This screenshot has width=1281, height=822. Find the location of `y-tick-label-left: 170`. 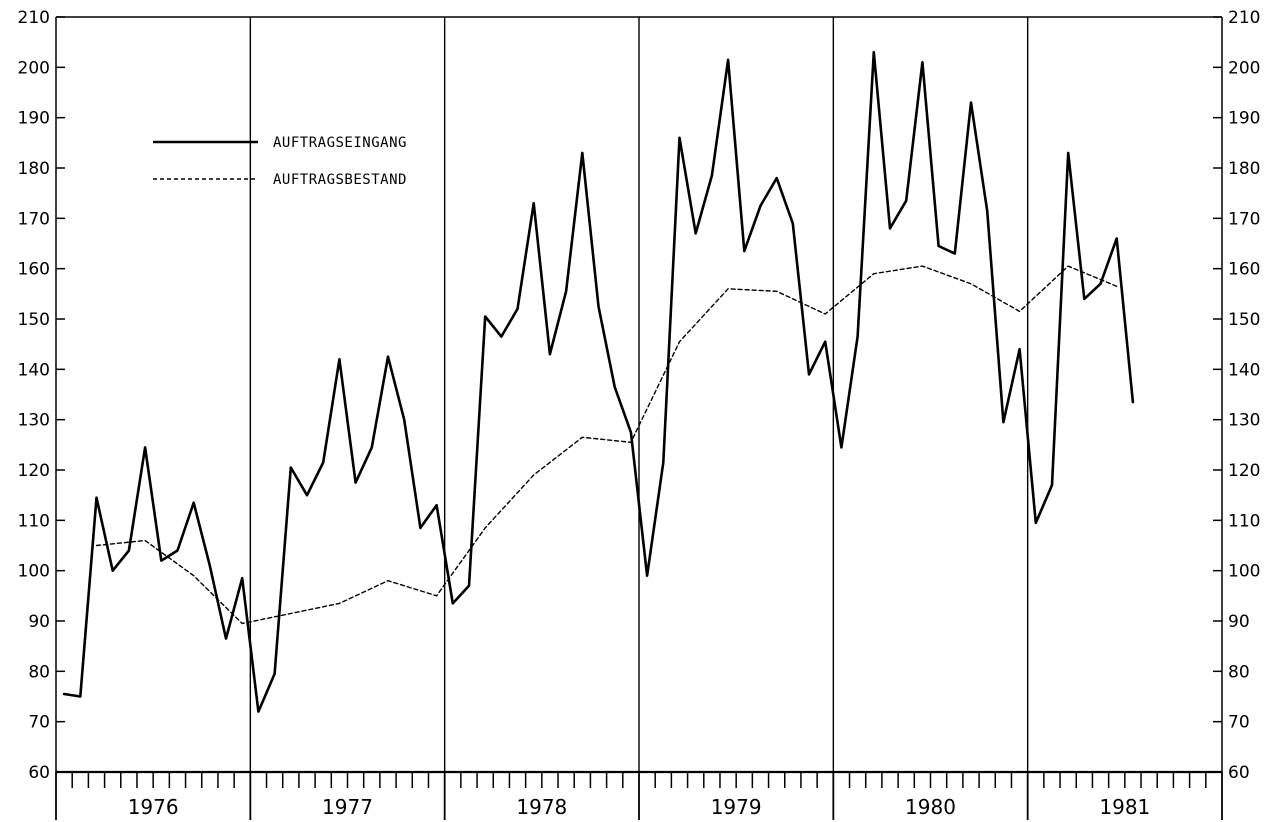

y-tick-label-left: 170 is located at coordinates (34, 219).